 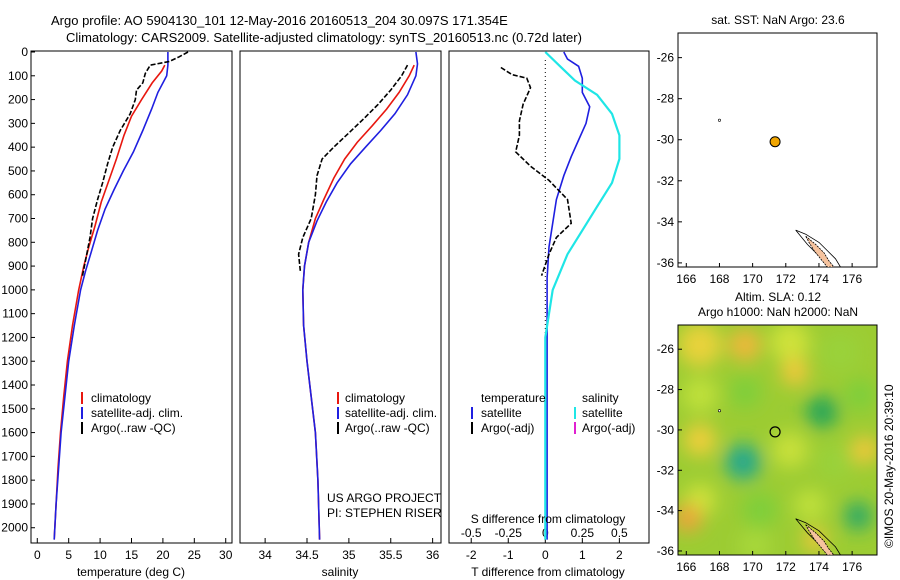 I want to click on x-tick-label: 5, so click(x=68, y=555).